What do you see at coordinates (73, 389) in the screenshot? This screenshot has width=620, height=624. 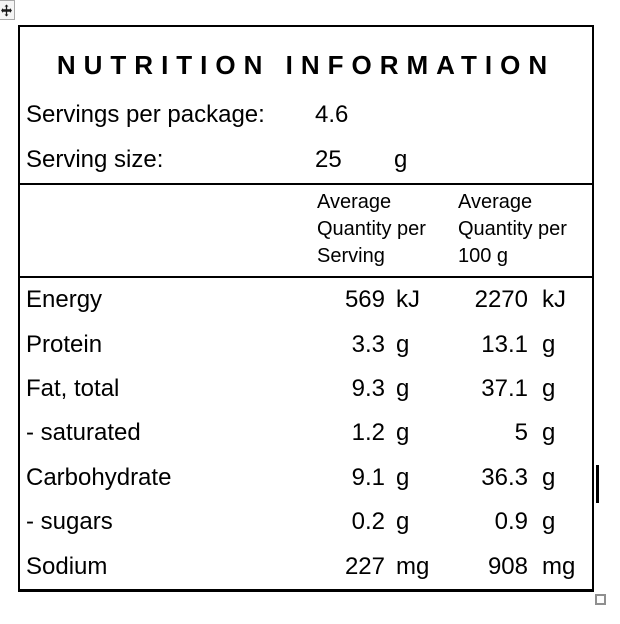 I see `nutrient-label: Fat, total` at bounding box center [73, 389].